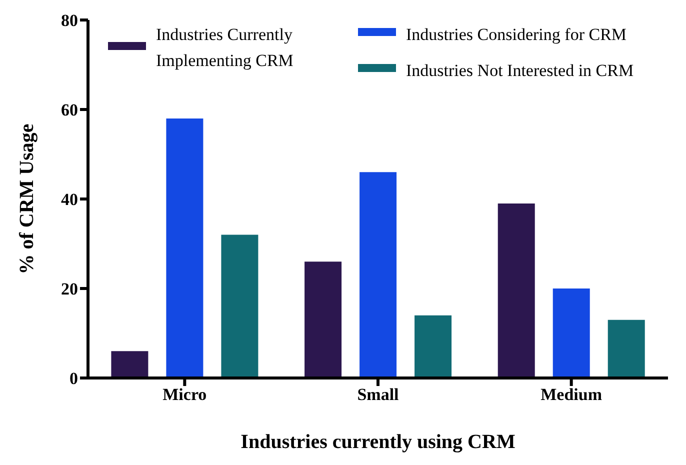  What do you see at coordinates (571, 394) in the screenshot?
I see `x-tick-label: Medium` at bounding box center [571, 394].